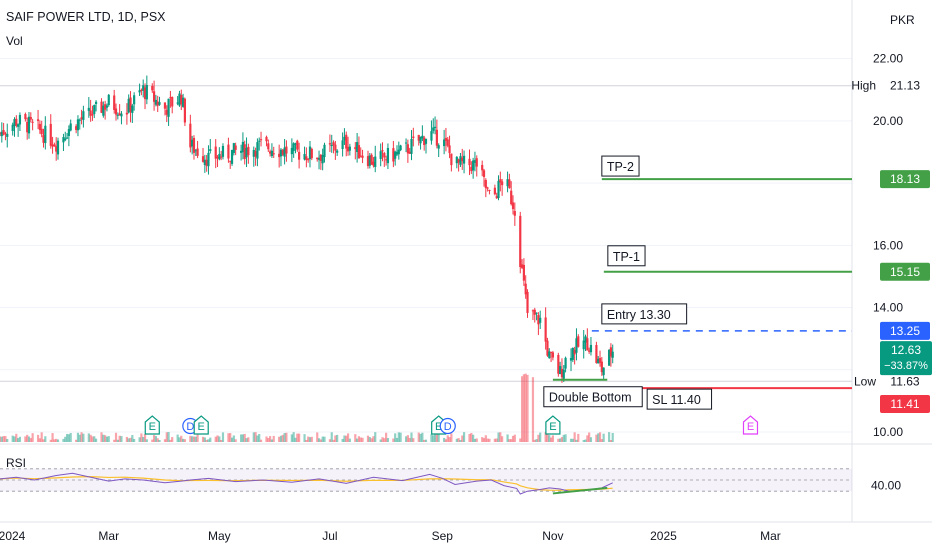 This screenshot has height=550, width=932. Describe the element at coordinates (679, 399) in the screenshot. I see `sl-label-box` at that location.